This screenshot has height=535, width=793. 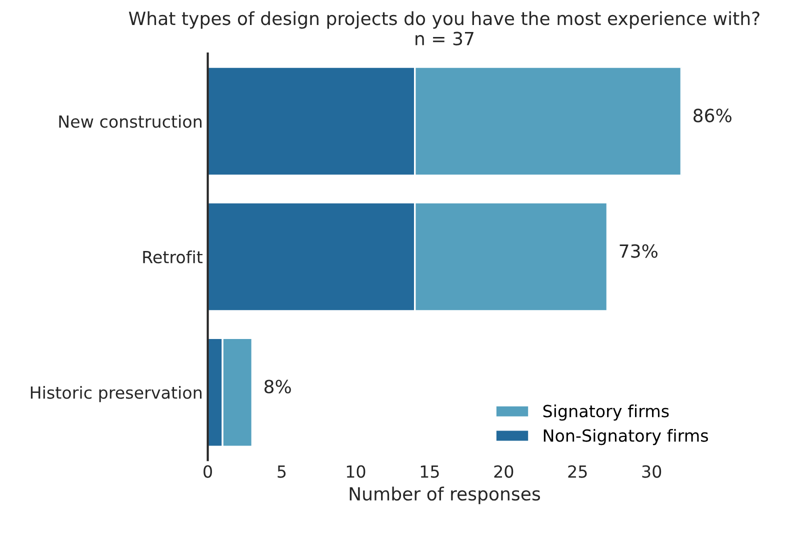 I want to click on x-tick-label: 25, so click(x=577, y=471).